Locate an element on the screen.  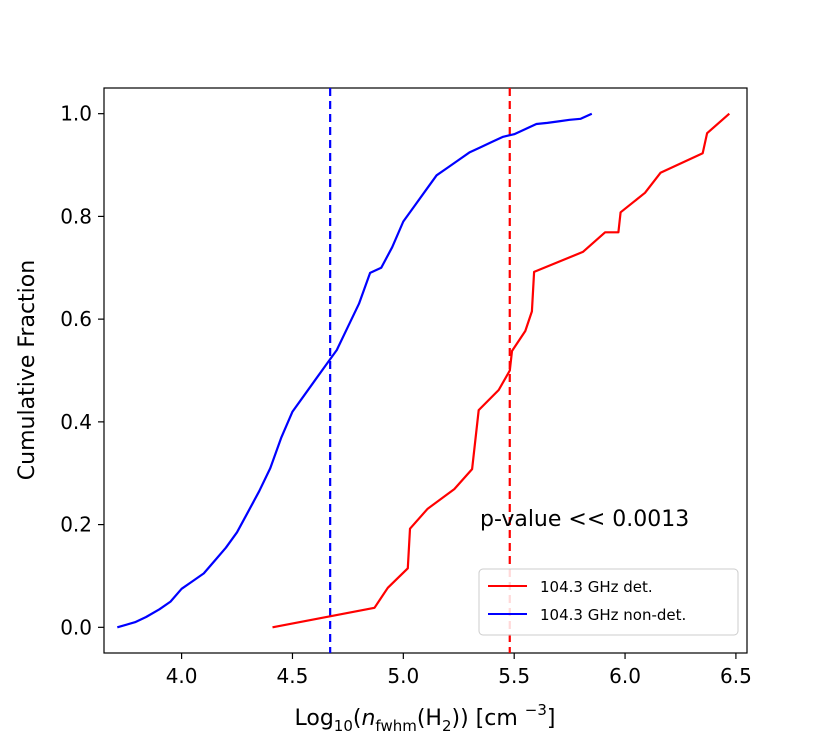
x-tick-label: 6.0 is located at coordinates (625, 676).